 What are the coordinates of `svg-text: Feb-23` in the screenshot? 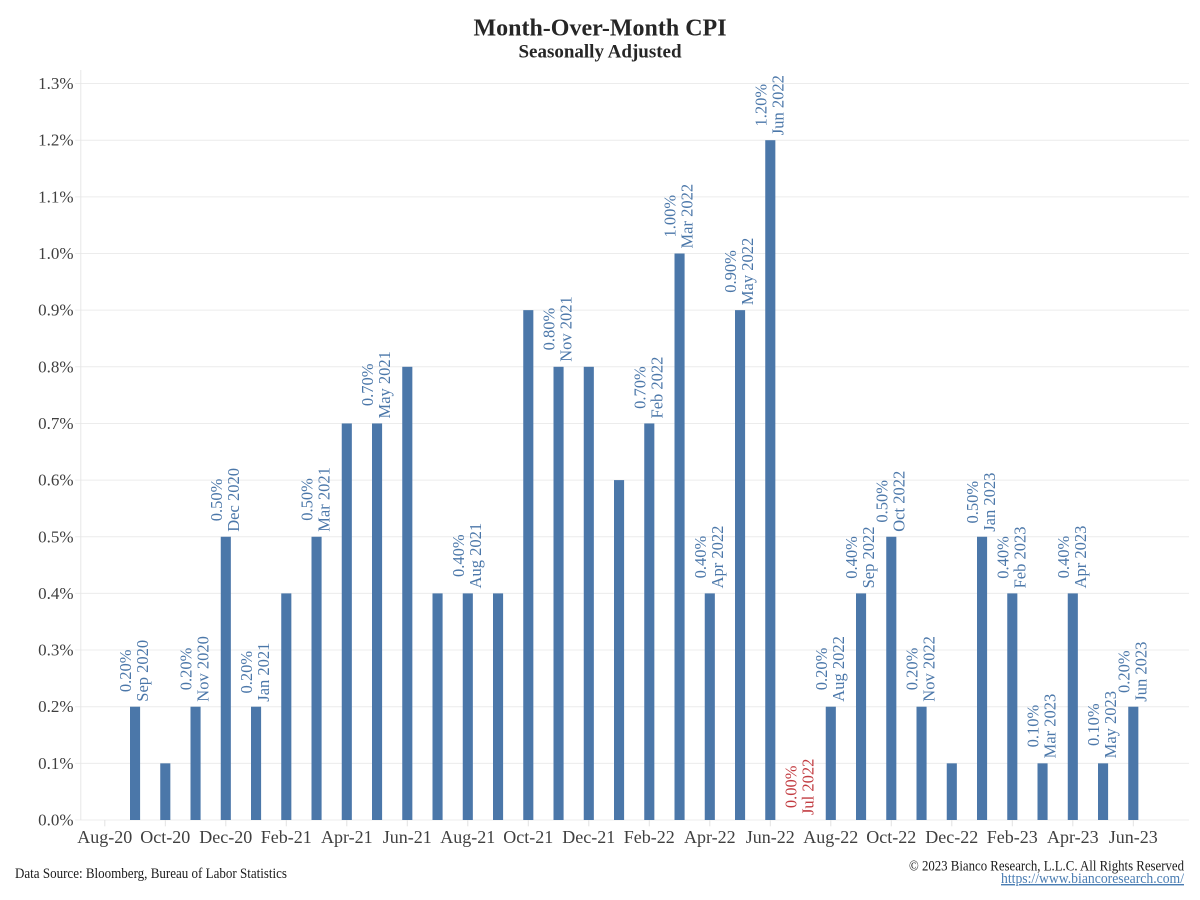 It's located at (1012, 837).